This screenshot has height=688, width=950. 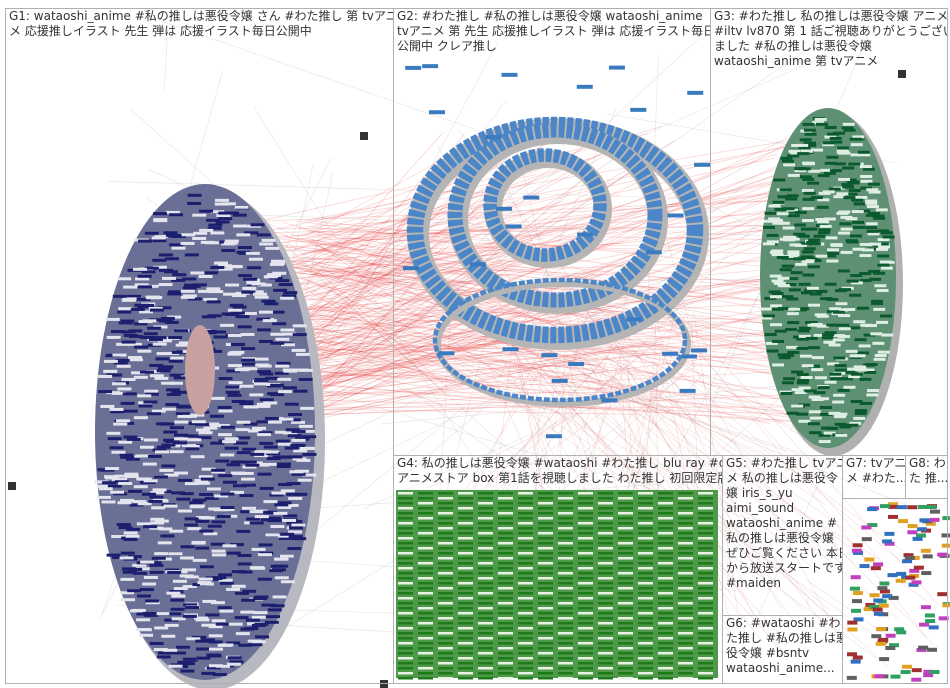 I want to click on group-label: 私の推しは悪役令嬢, so click(x=780, y=538).